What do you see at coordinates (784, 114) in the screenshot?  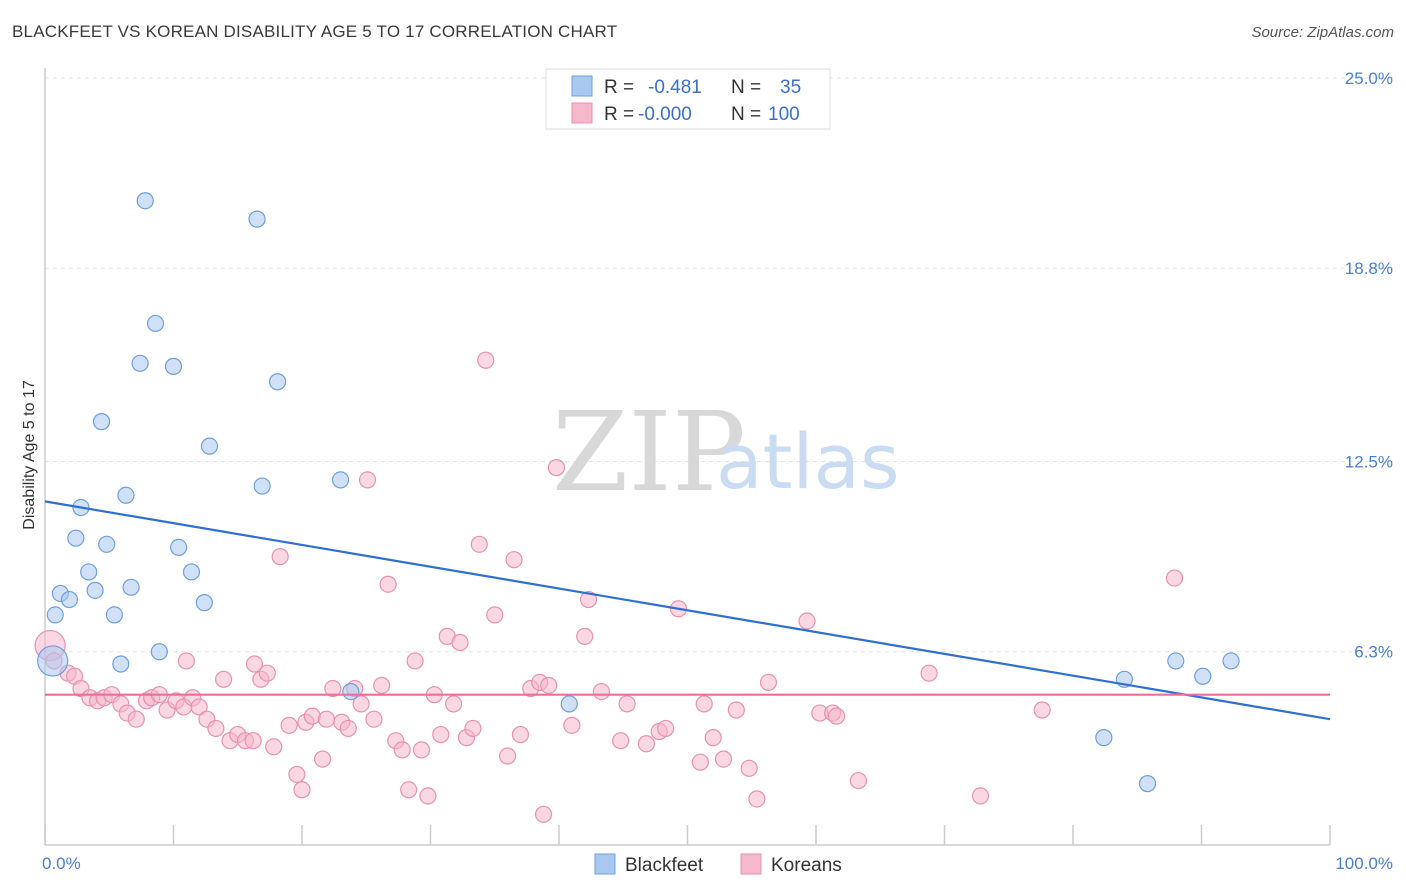 I see `legend-n-value: 100` at bounding box center [784, 114].